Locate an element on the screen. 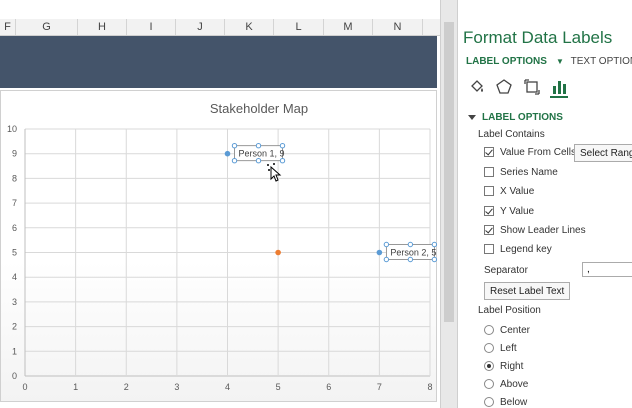 This screenshot has width=632, height=408. y-tick-label: 10 is located at coordinates (12, 129).